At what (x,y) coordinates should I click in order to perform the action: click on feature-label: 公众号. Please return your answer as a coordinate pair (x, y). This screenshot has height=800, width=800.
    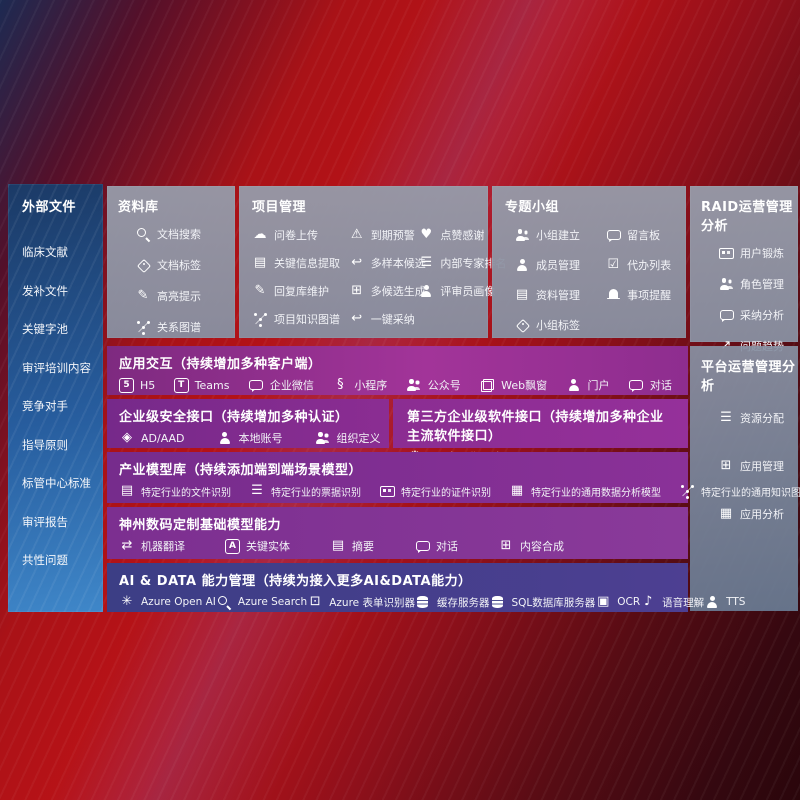
    Looking at the image, I should click on (444, 385).